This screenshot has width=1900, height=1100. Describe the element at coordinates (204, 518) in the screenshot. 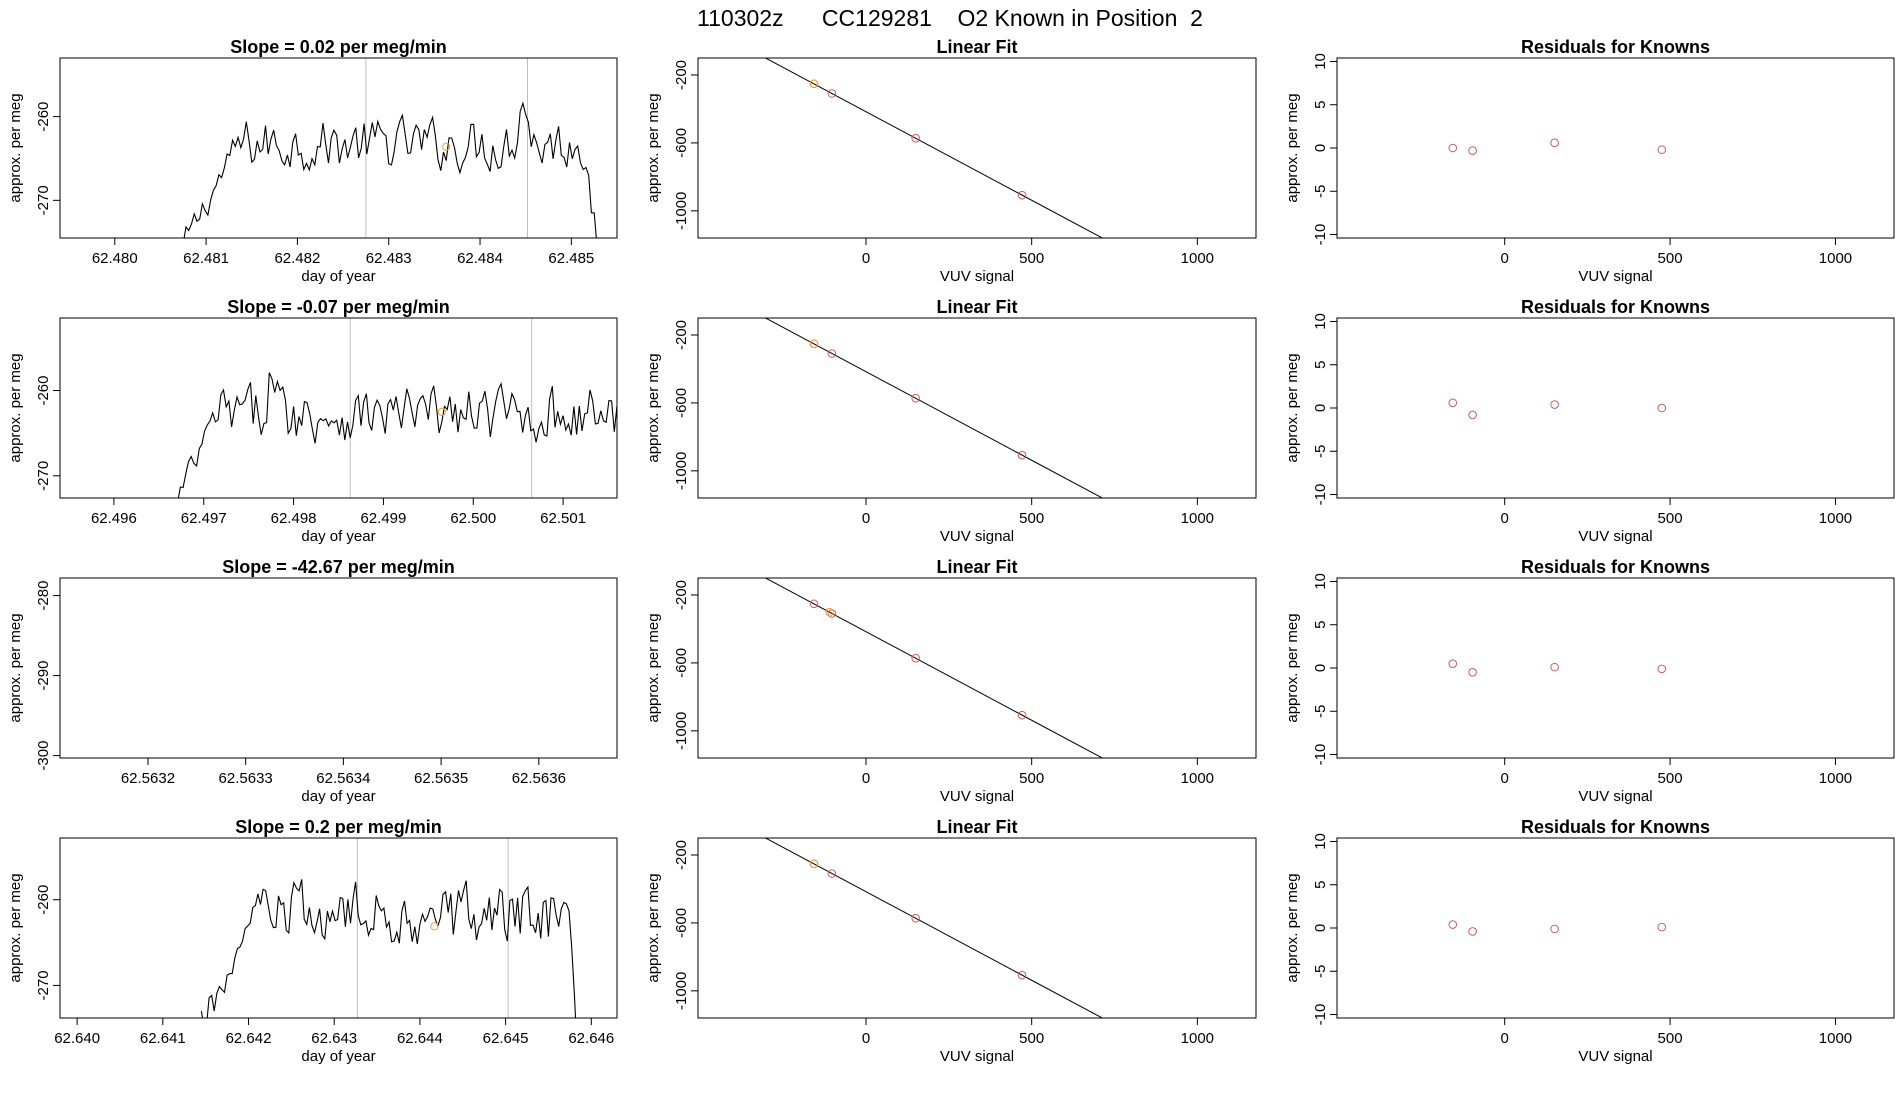

I see `x-tick-label: 62.497` at that location.